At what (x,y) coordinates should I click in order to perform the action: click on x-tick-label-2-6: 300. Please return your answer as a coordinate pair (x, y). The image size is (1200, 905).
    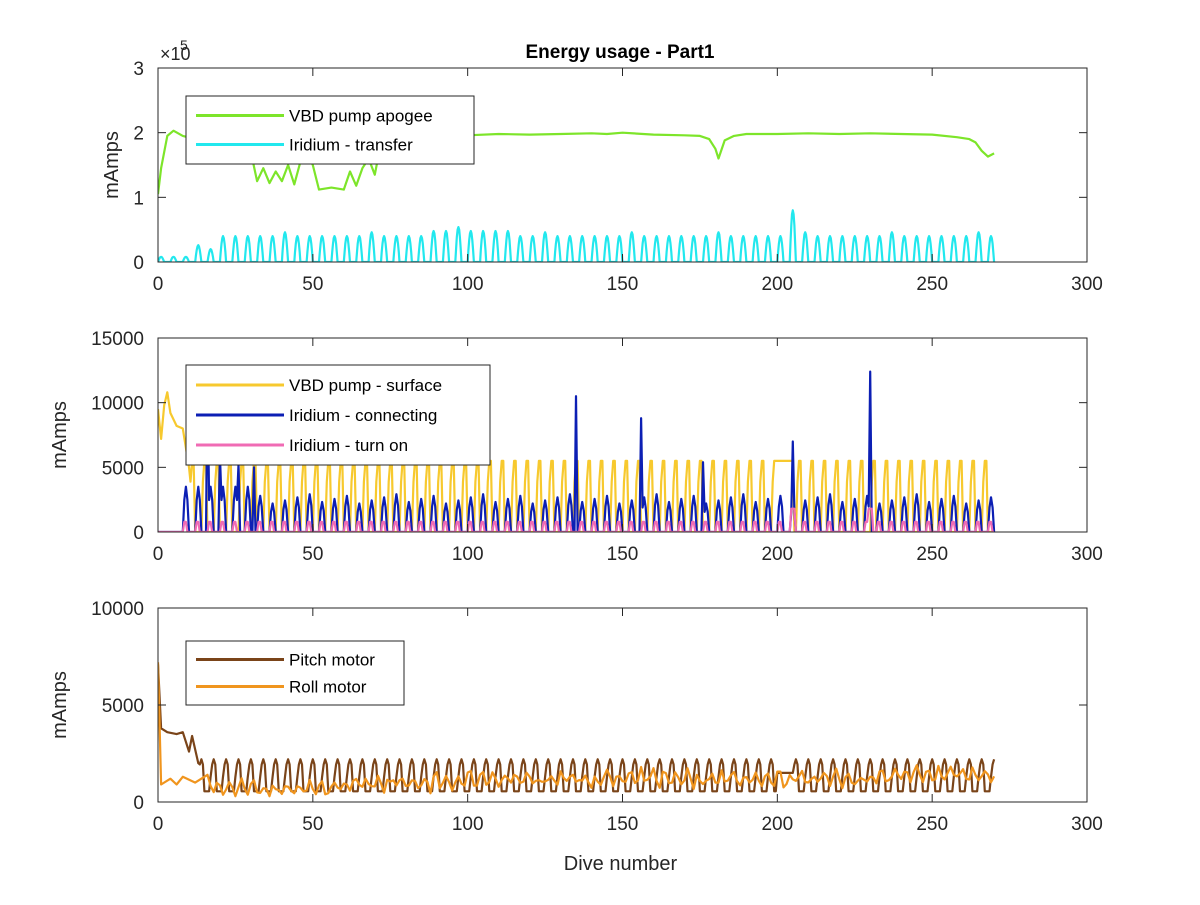
    Looking at the image, I should click on (1087, 824).